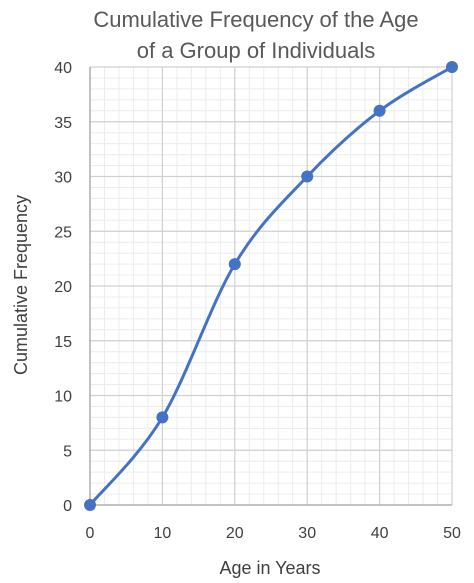 The image size is (474, 583). What do you see at coordinates (63, 232) in the screenshot?
I see `y-tick-label: 25` at bounding box center [63, 232].